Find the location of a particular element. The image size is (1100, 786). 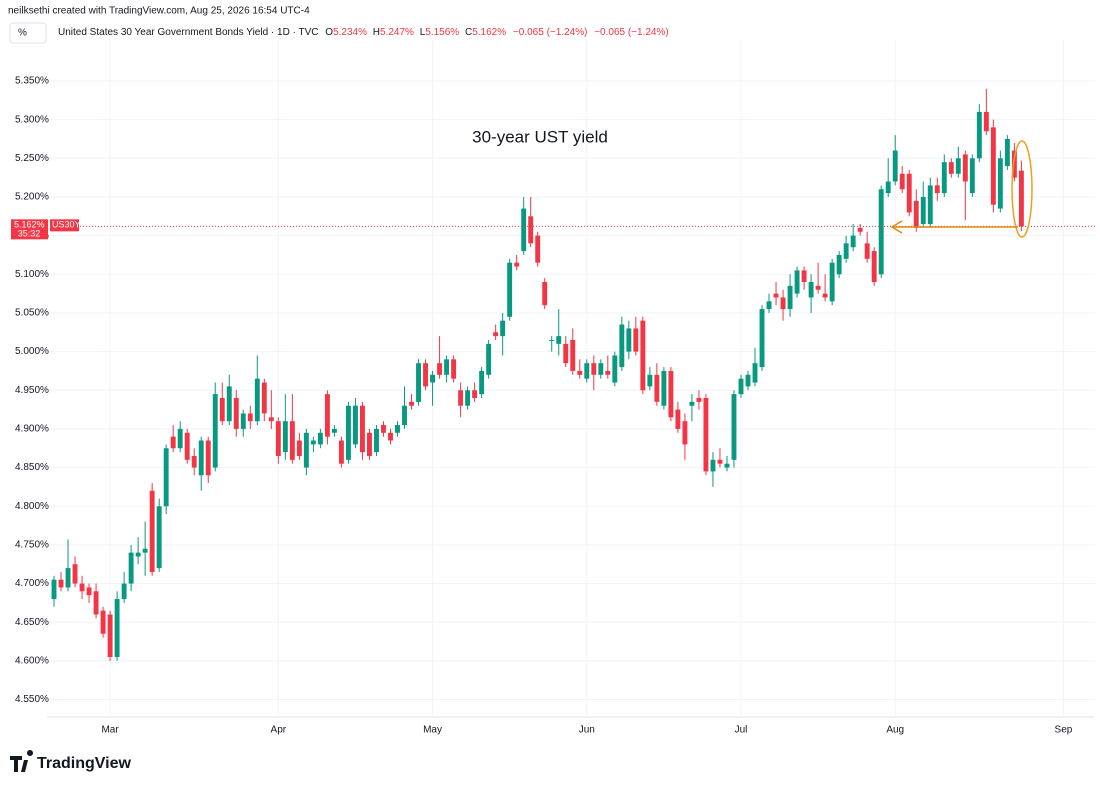

highlight-ellipse is located at coordinates (1022, 189).